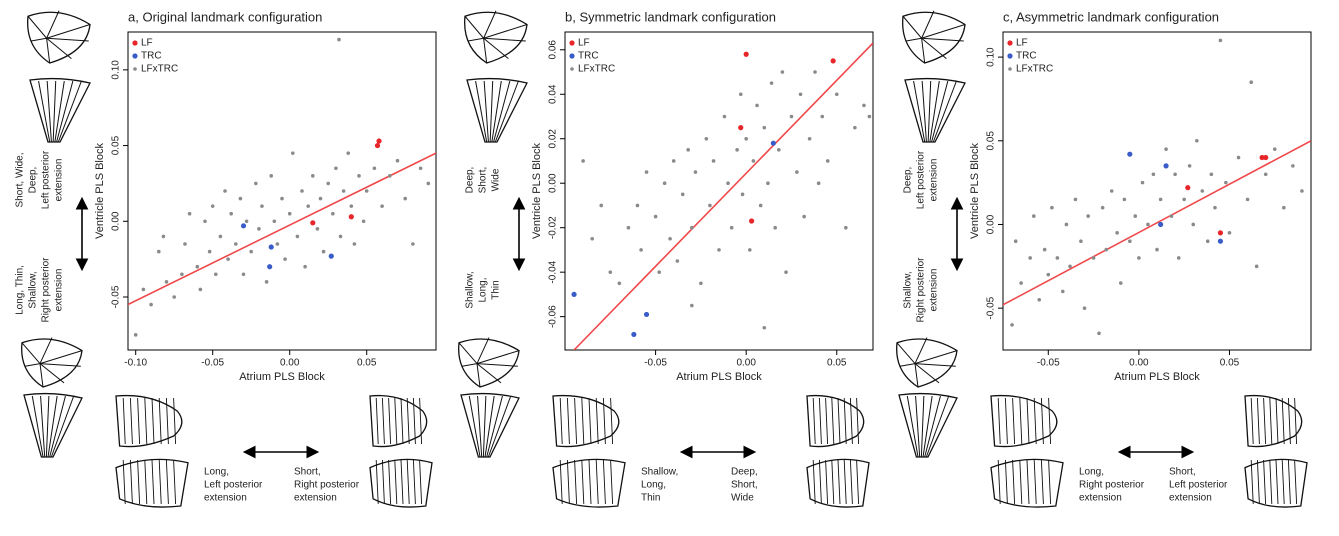  What do you see at coordinates (315, 498) in the screenshot?
I see `x-annotation: extension` at bounding box center [315, 498].